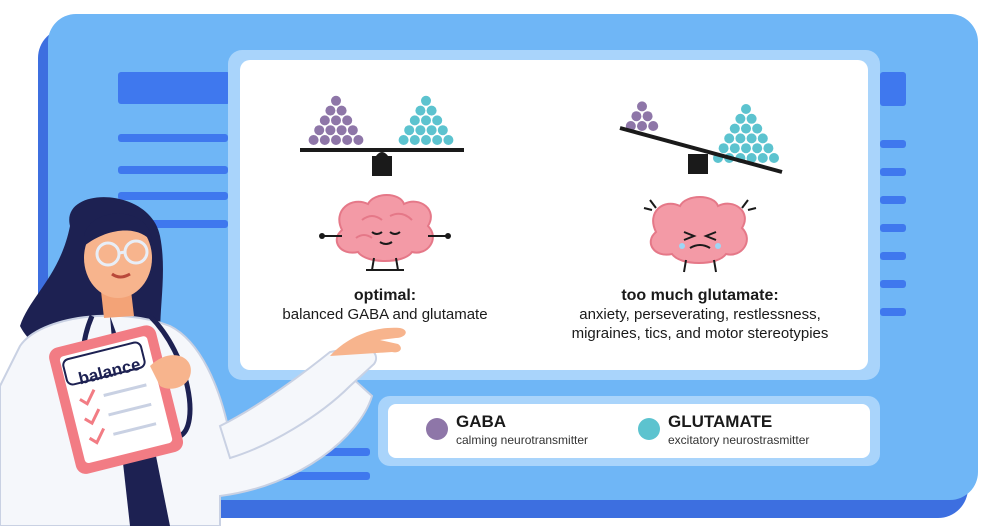 This screenshot has width=1000, height=526. I want to click on glutamate-label: GLUTAMATE, so click(720, 421).